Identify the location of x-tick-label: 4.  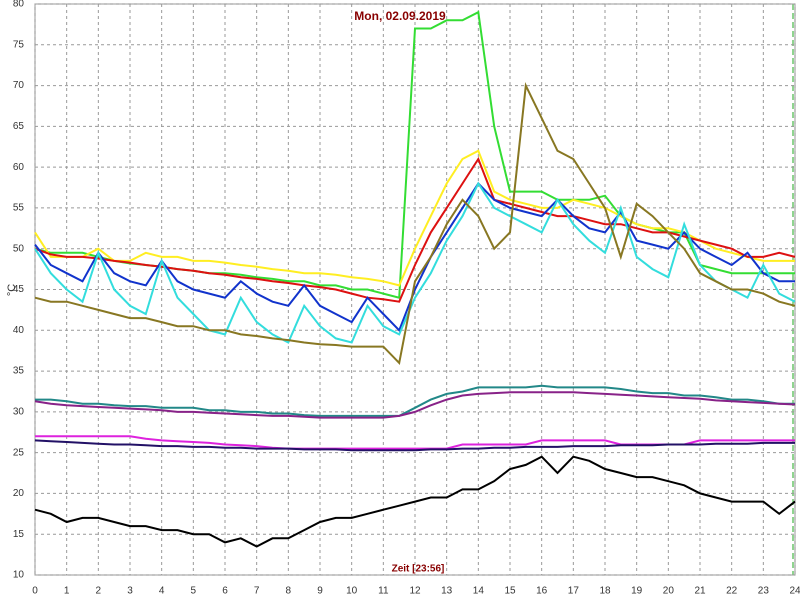
(162, 591).